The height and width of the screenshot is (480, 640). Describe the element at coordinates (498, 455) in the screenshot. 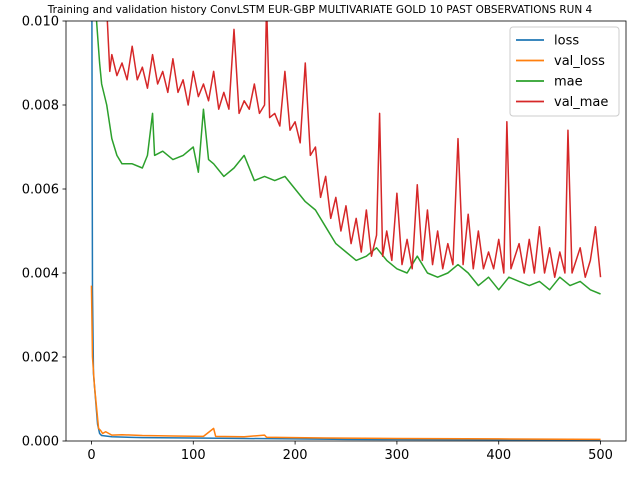

I see `x-tick-label: 400` at that location.